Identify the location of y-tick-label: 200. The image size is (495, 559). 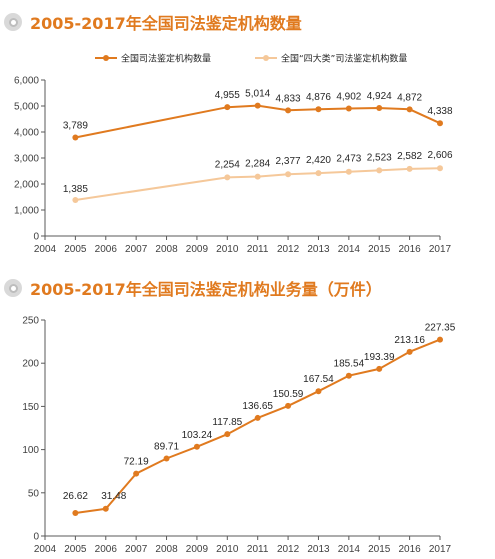
(30, 364).